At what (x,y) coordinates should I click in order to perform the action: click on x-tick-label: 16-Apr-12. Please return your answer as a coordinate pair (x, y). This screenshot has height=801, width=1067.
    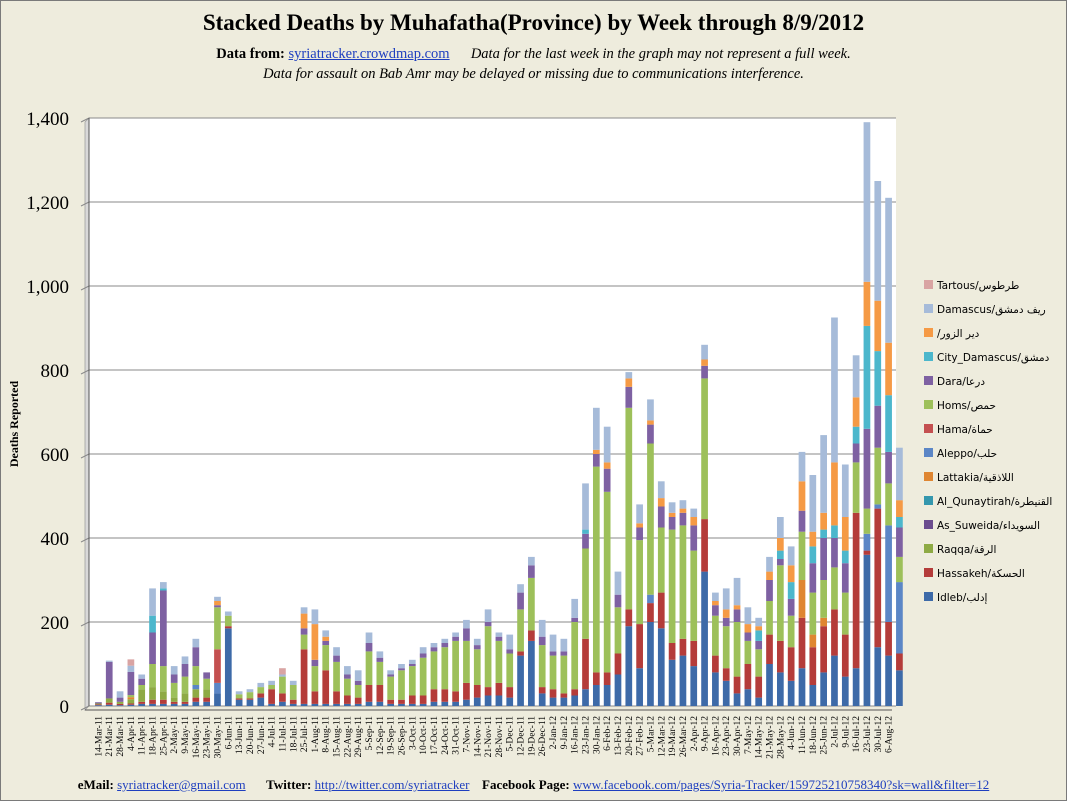
    Looking at the image, I should click on (716, 736).